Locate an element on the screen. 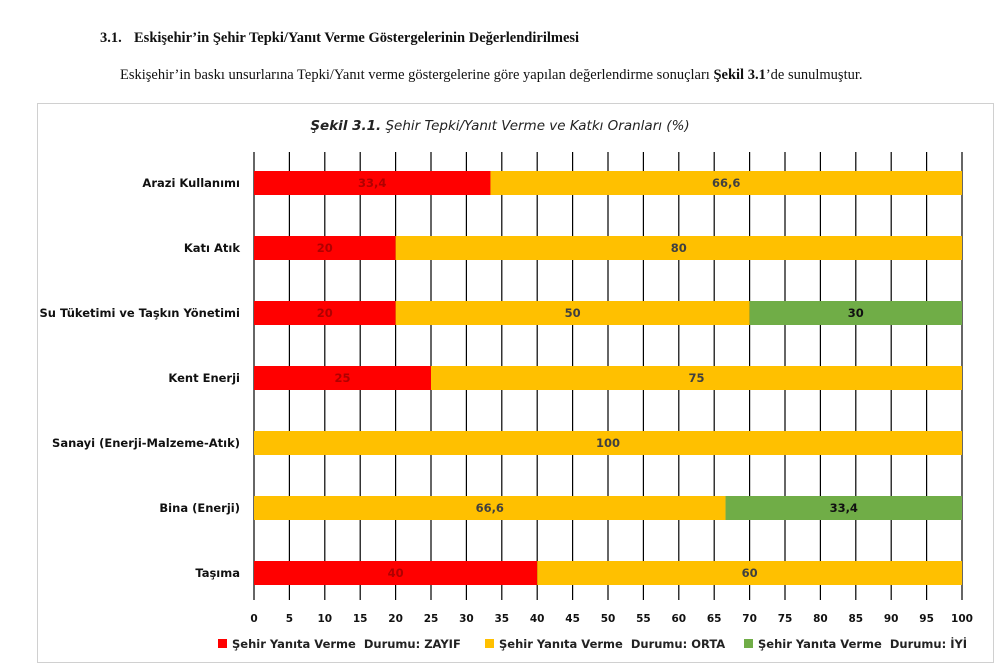  data-label: 60 is located at coordinates (750, 573).